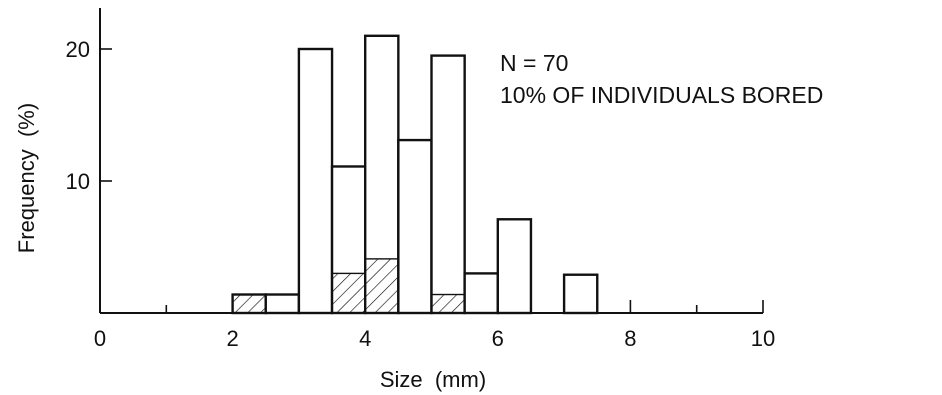 Image resolution: width=942 pixels, height=395 pixels. Describe the element at coordinates (89, 115) in the screenshot. I see `y-axis-ticks: 10 20` at that location.